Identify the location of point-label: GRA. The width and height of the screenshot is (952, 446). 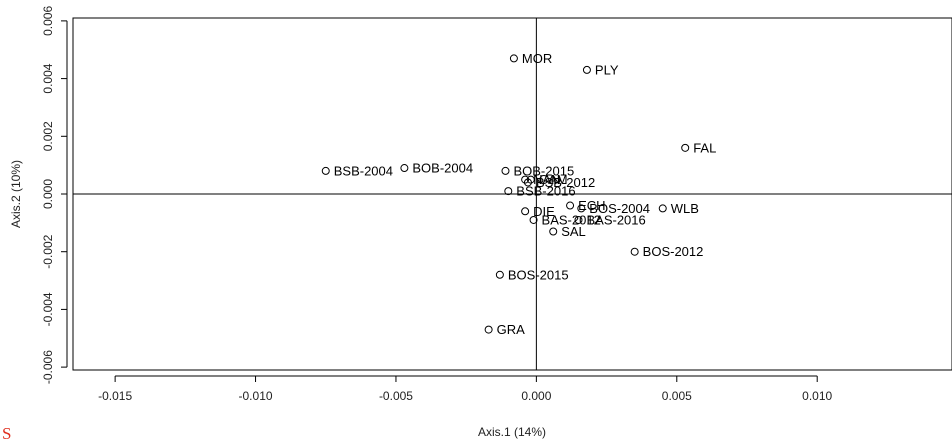
(511, 329).